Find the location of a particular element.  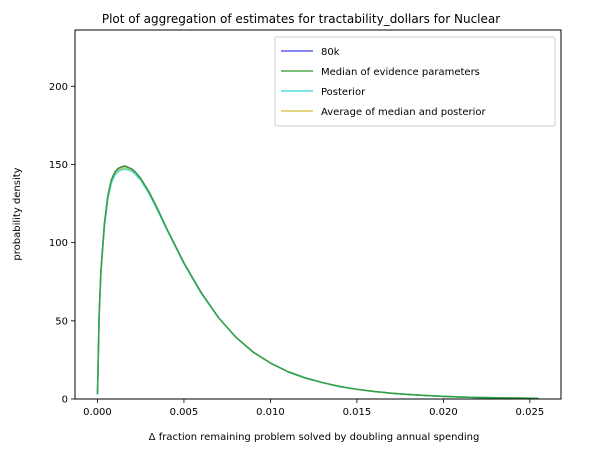

x-tick-label: 0.015 is located at coordinates (357, 412).